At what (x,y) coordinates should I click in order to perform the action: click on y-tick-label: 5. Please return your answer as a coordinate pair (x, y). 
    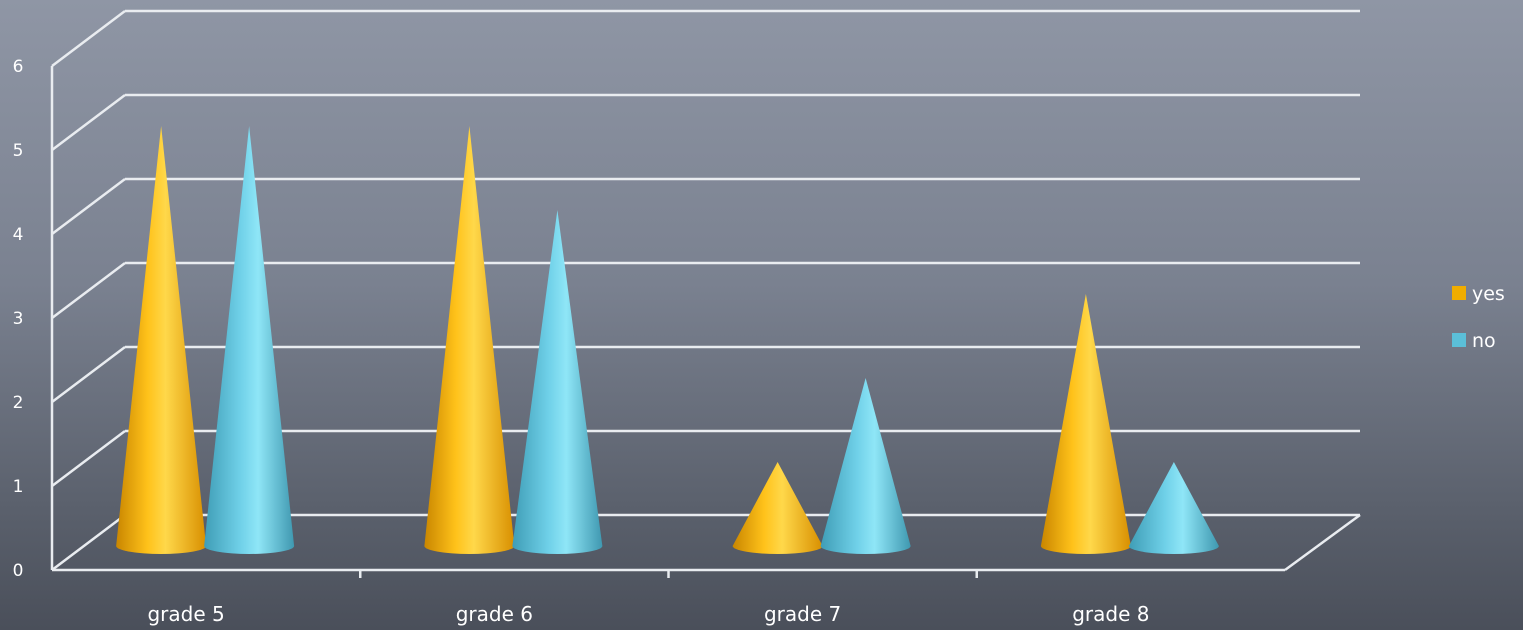
    Looking at the image, I should click on (18, 151).